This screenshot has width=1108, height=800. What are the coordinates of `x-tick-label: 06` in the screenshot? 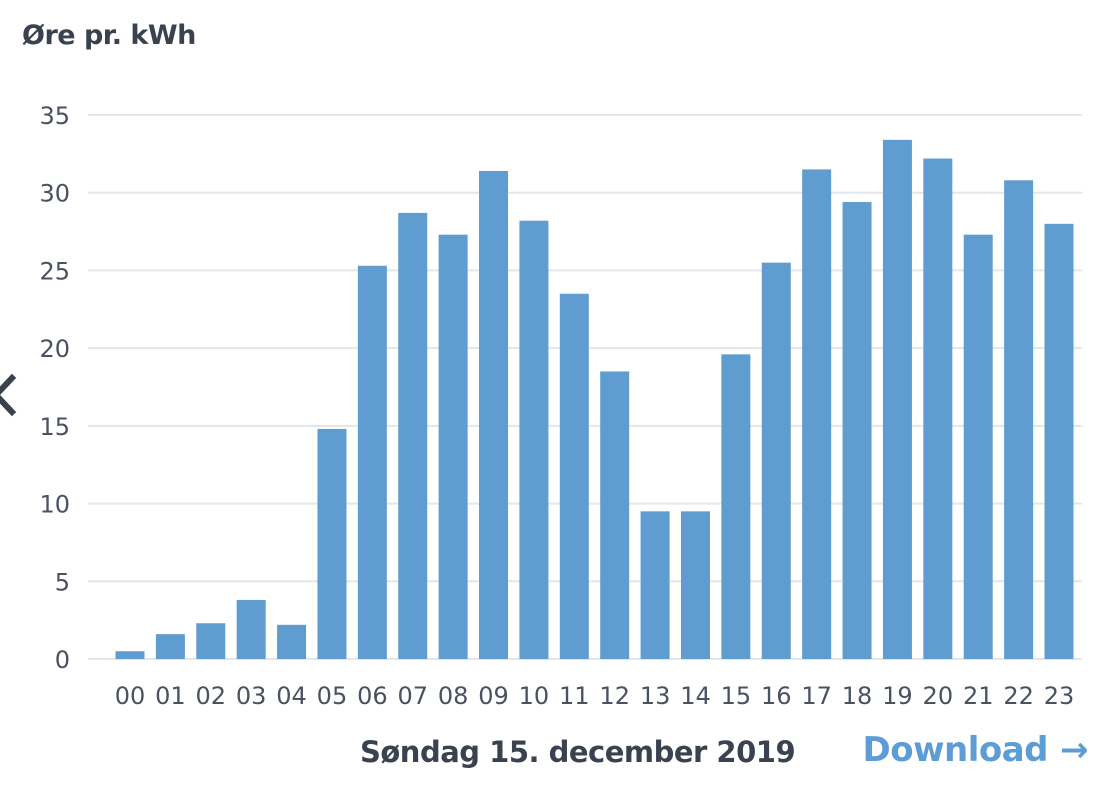 It's located at (372, 696).